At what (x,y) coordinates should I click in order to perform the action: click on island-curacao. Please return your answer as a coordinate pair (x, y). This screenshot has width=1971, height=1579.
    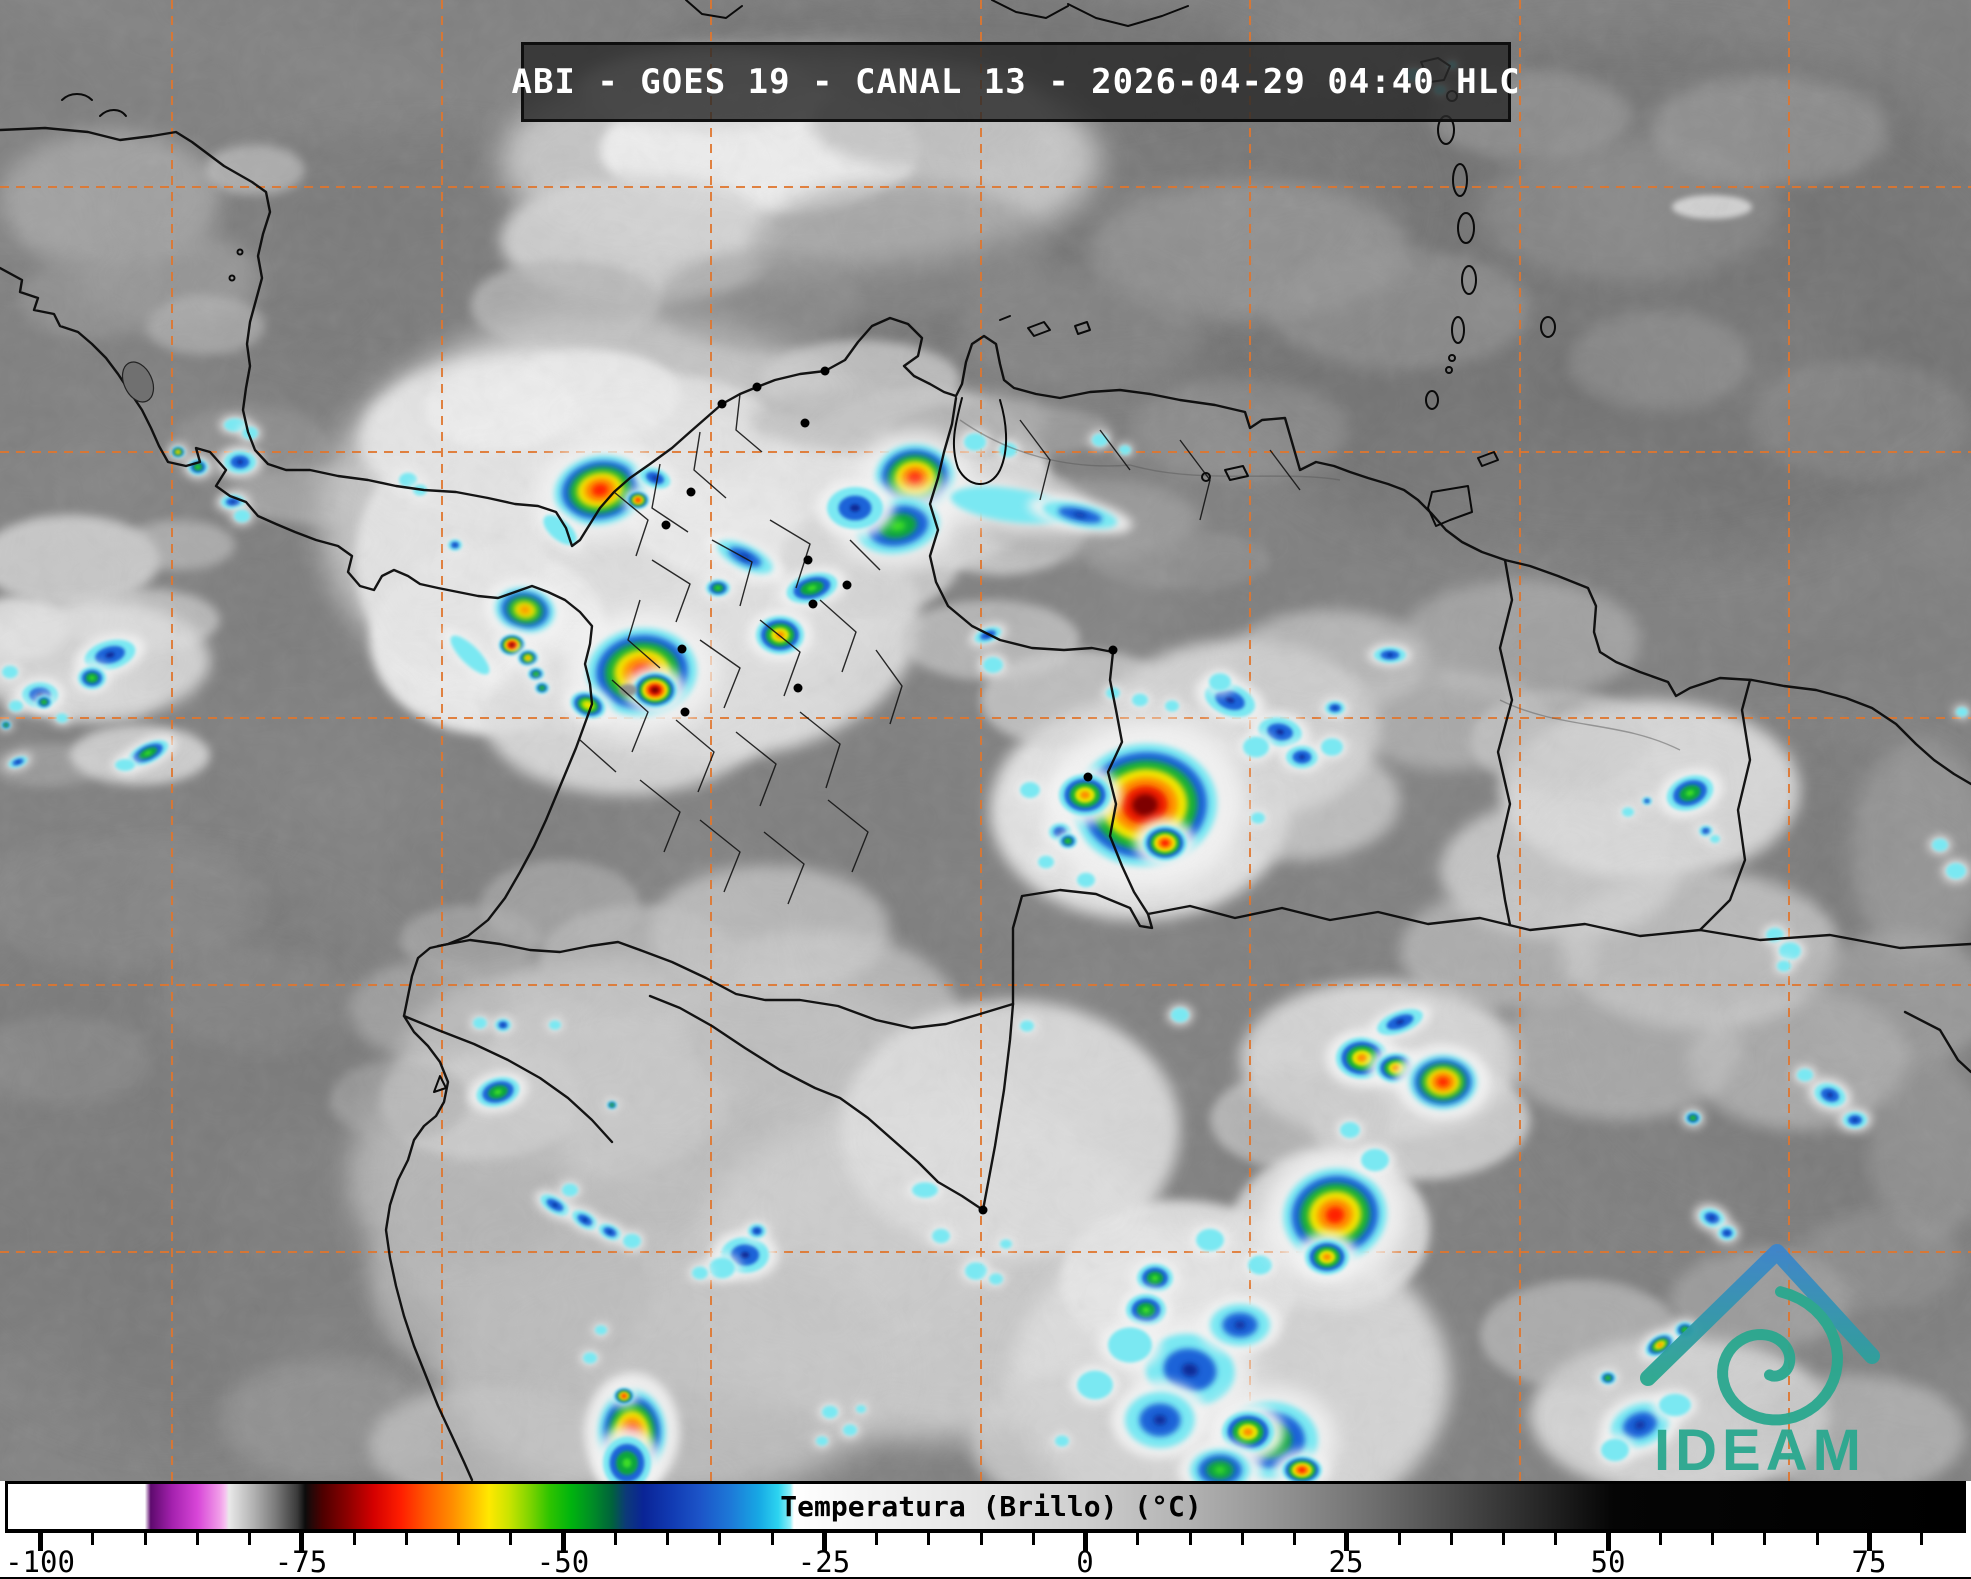
    Looking at the image, I should click on (1039, 329).